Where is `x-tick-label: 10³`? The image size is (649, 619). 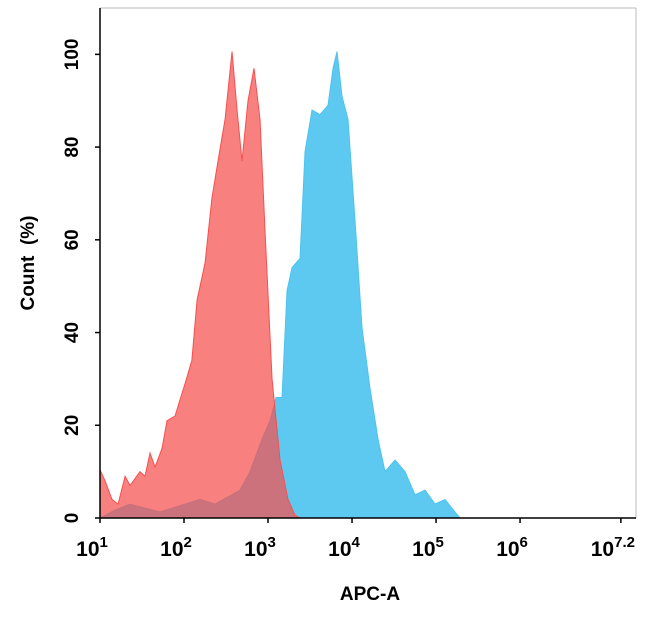 x-tick-label: 10³ is located at coordinates (260, 547).